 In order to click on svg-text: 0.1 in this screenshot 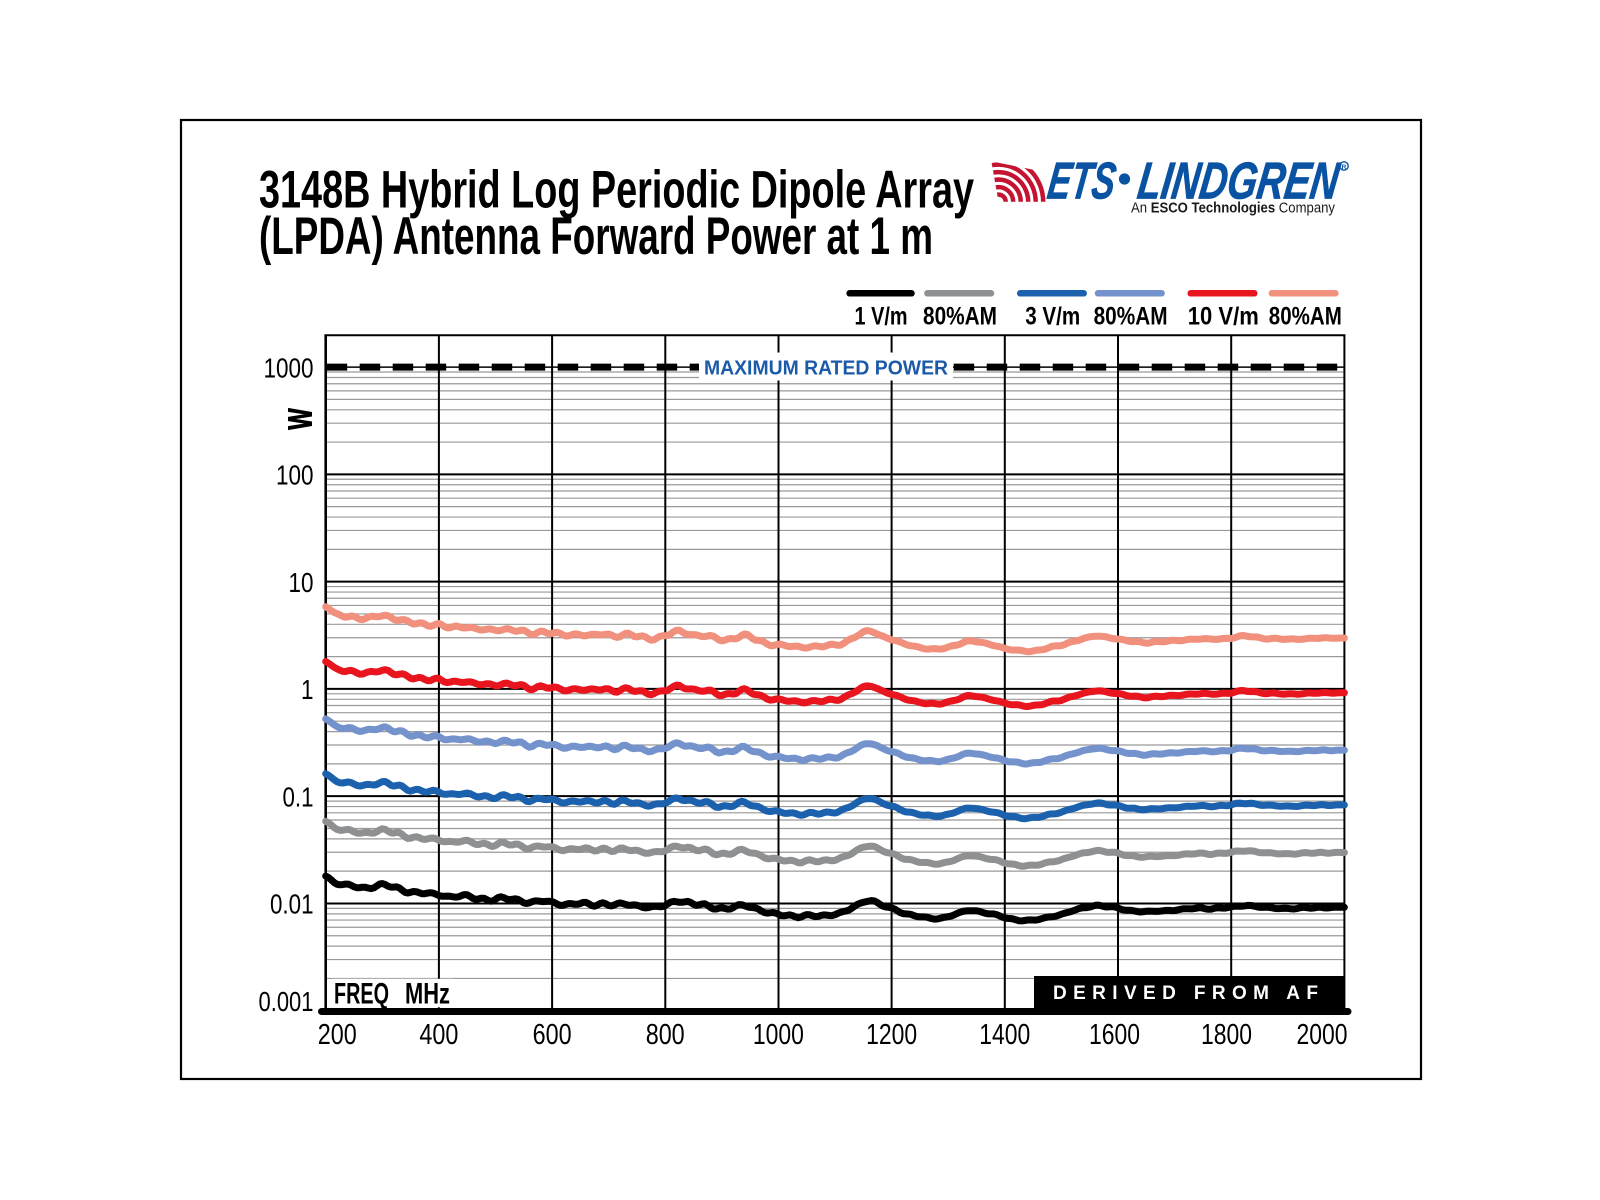, I will do `click(298, 796)`.